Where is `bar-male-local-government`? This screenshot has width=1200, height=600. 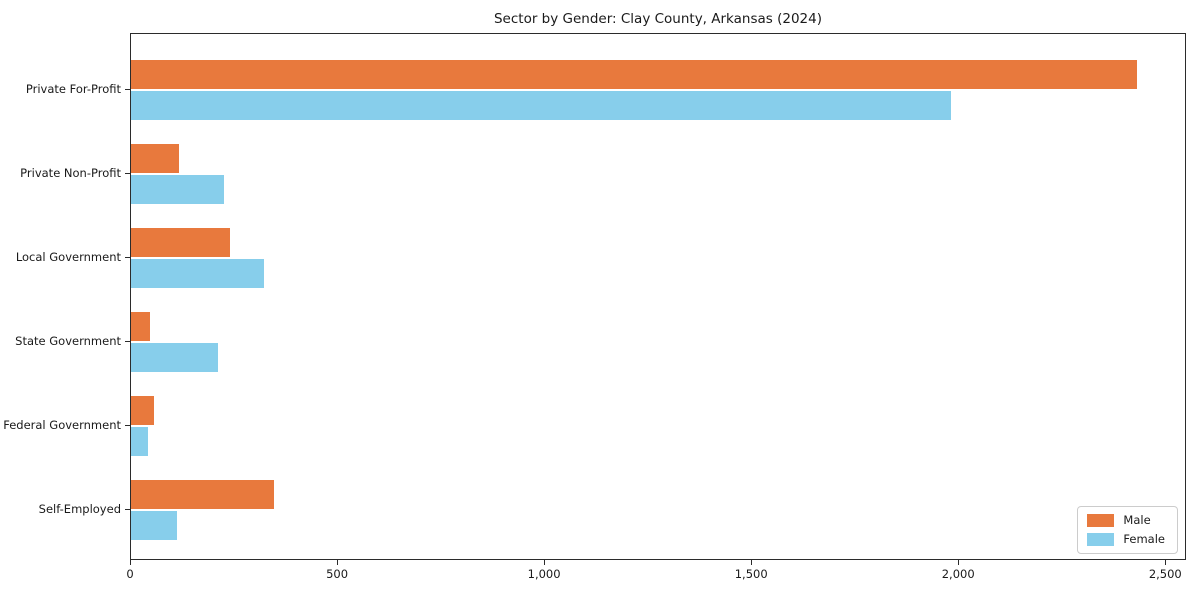 bar-male-local-government is located at coordinates (181, 242).